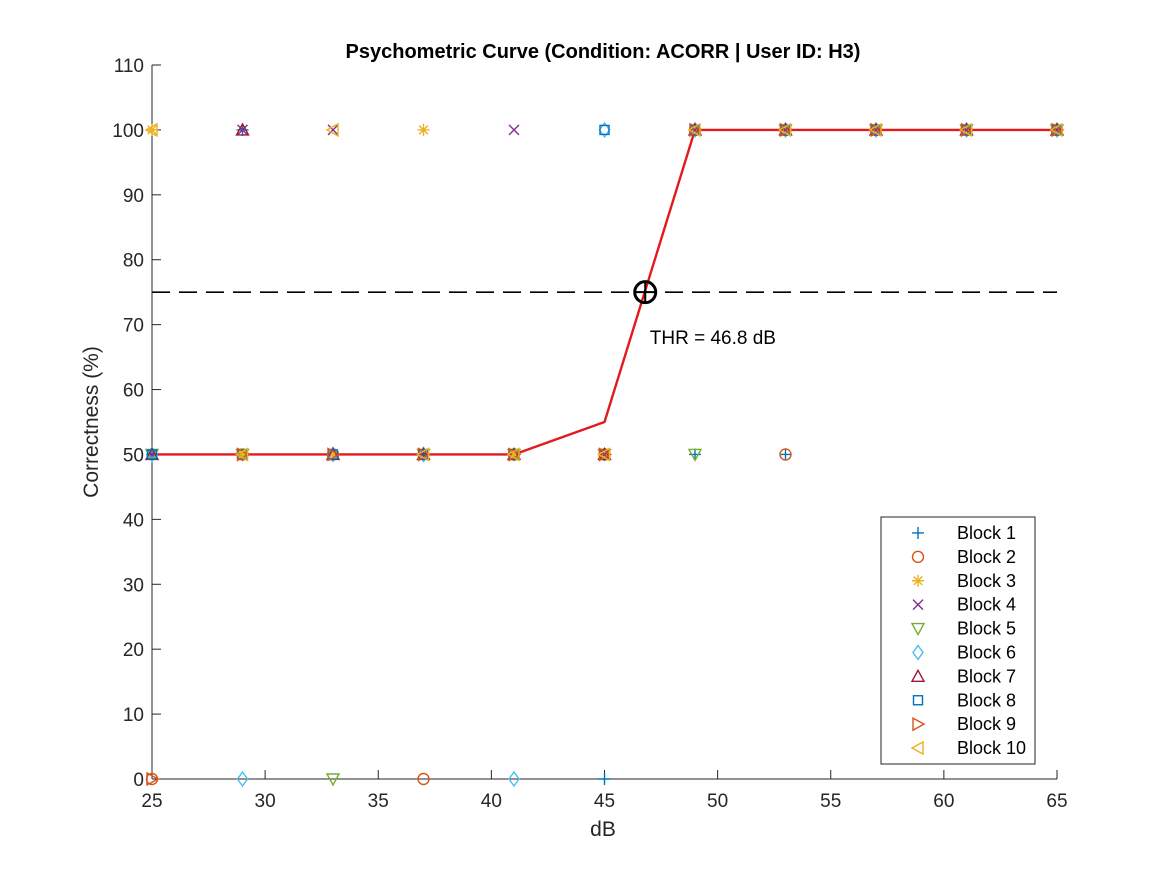 The width and height of the screenshot is (1167, 875). Describe the element at coordinates (128, 131) in the screenshot. I see `y-tick-label: 100` at that location.